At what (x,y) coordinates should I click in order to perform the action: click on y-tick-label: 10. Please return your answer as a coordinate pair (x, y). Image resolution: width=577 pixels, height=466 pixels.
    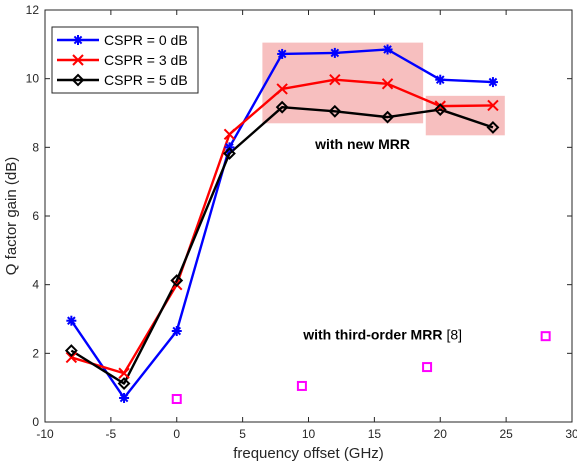
    Looking at the image, I should click on (33, 79).